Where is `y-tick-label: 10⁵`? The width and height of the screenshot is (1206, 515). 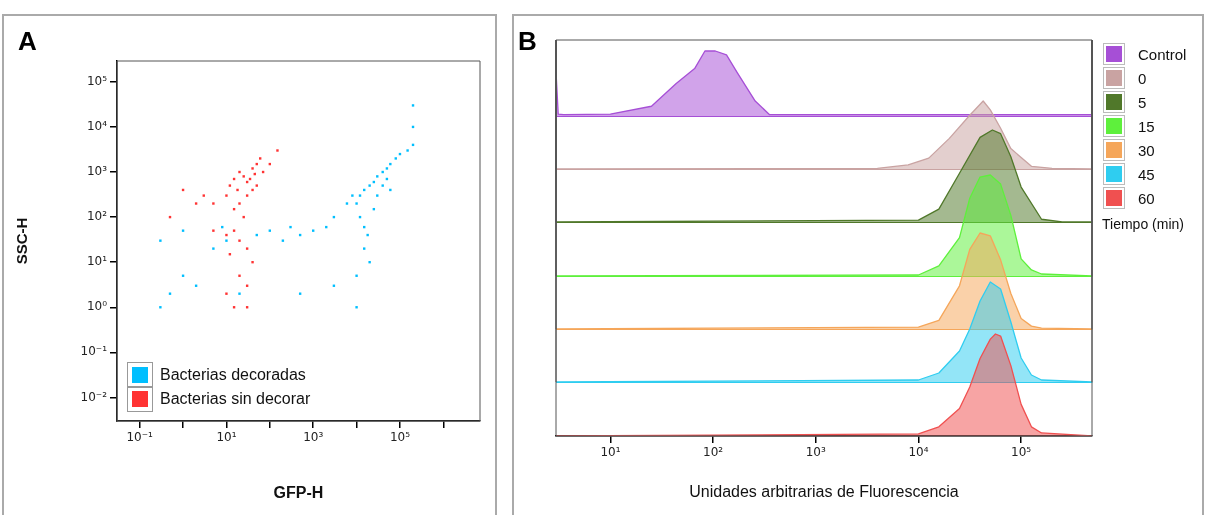 y-tick-label: 10⁵ is located at coordinates (97, 80).